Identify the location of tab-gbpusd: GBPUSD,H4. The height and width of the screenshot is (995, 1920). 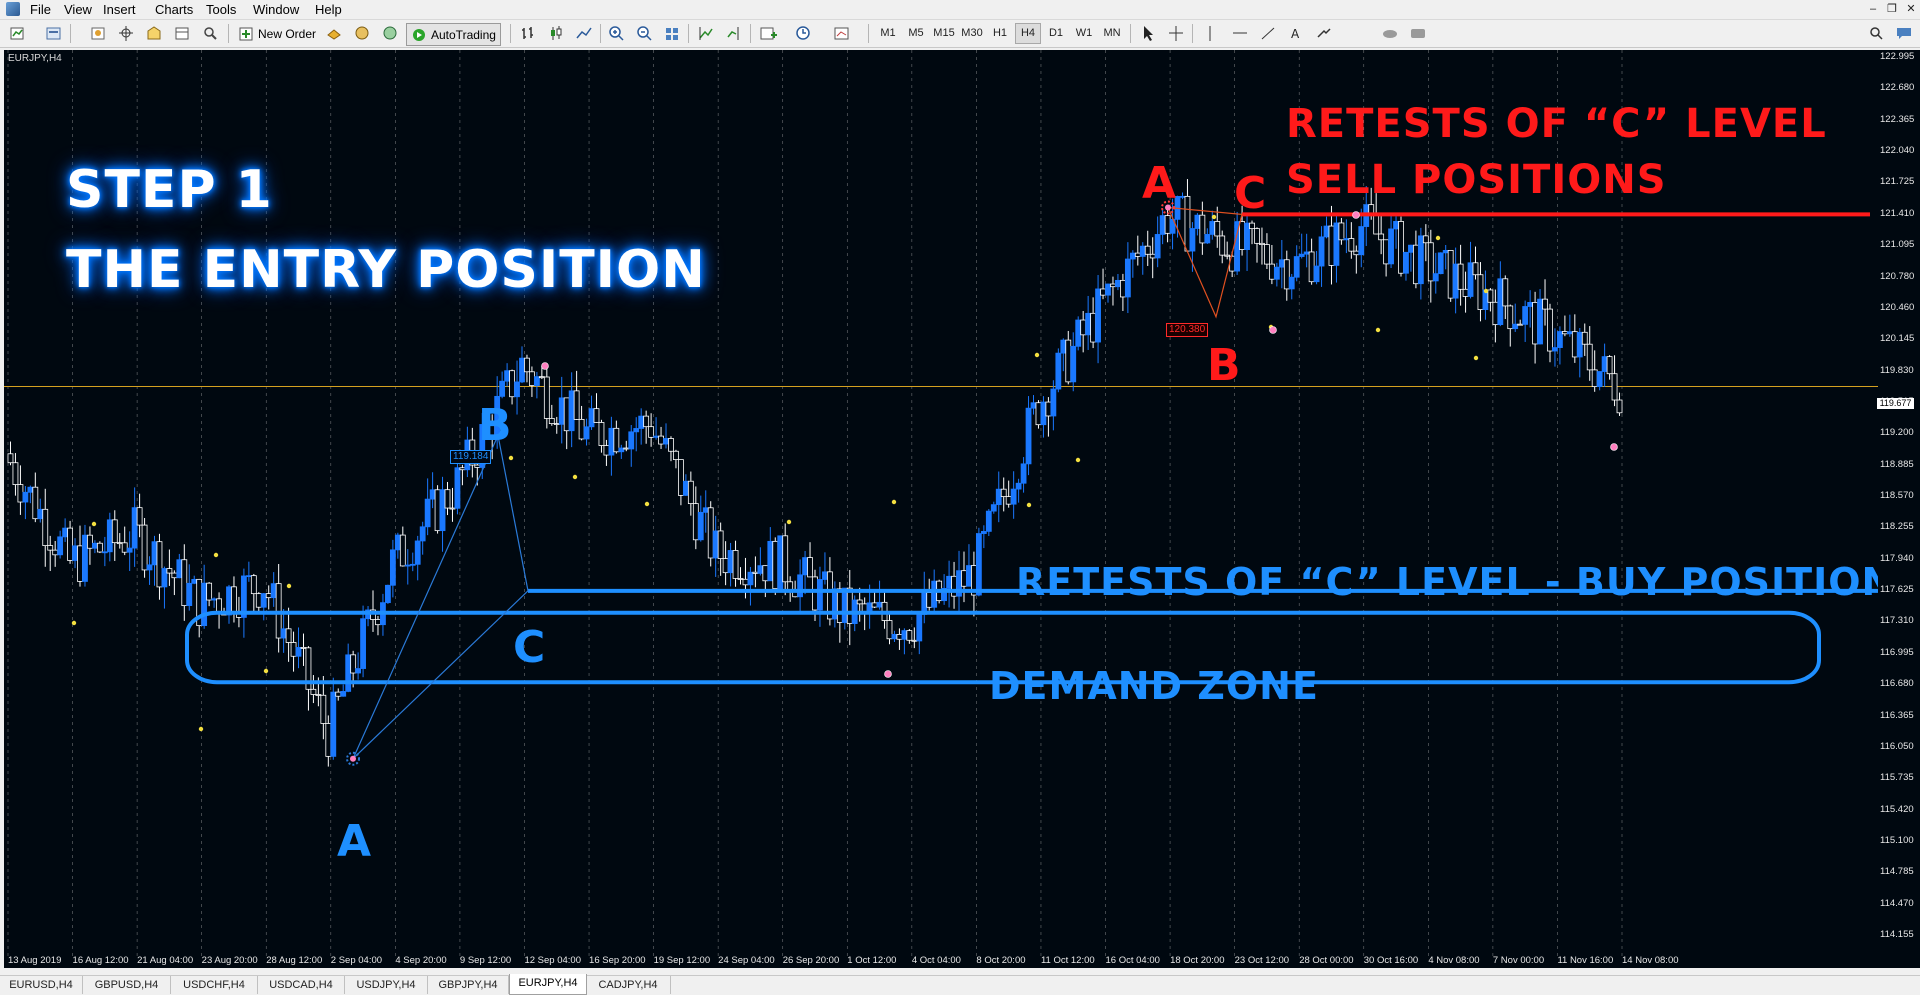
(127, 985).